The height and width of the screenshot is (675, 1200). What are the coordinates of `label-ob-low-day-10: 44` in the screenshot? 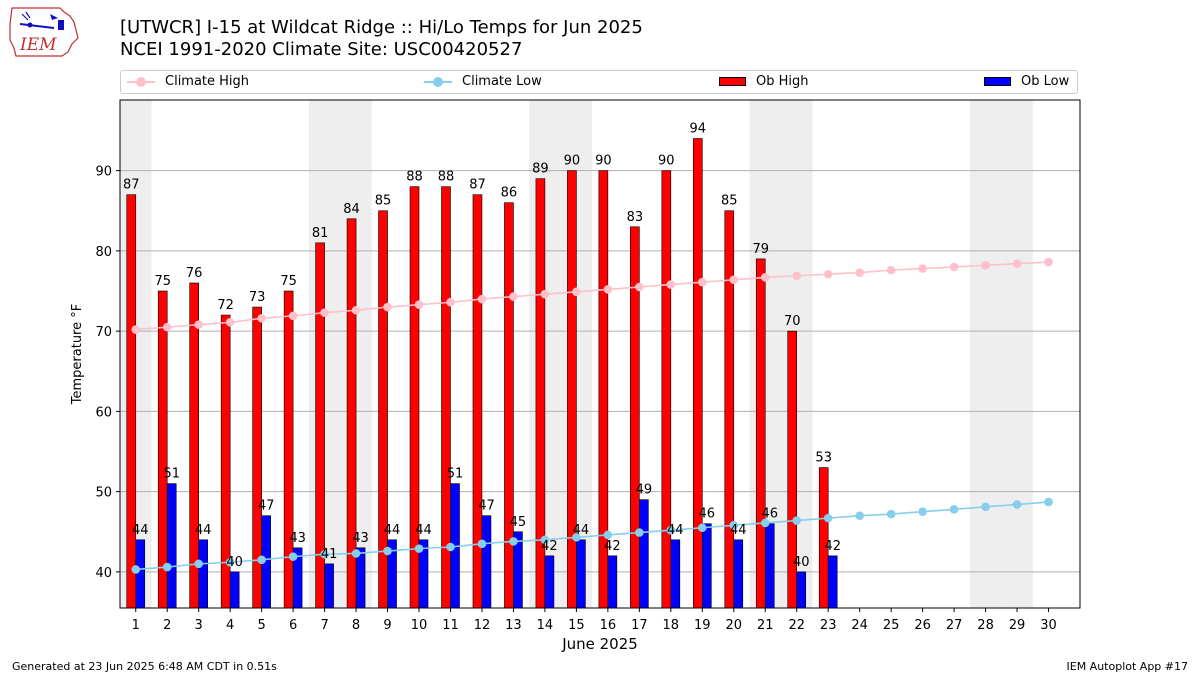 It's located at (423, 530).